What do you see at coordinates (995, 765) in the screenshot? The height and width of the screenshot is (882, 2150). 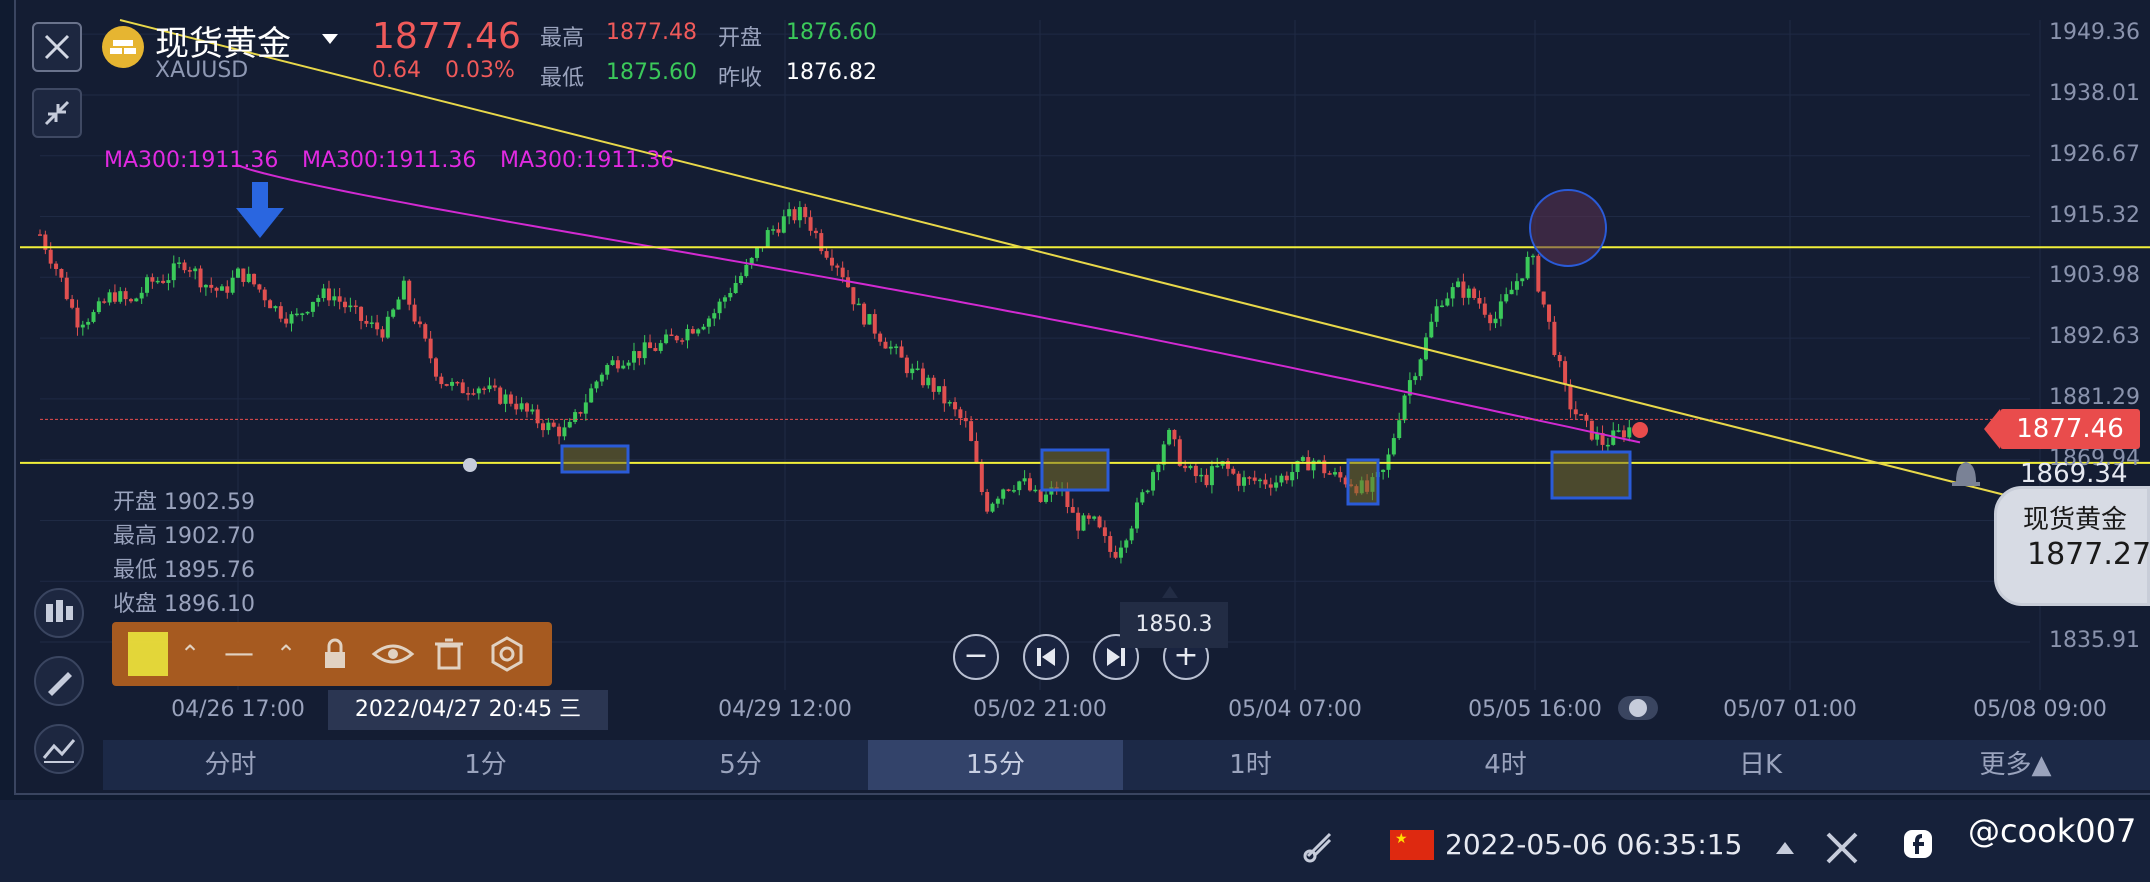 I see `tab-3: 15分` at bounding box center [995, 765].